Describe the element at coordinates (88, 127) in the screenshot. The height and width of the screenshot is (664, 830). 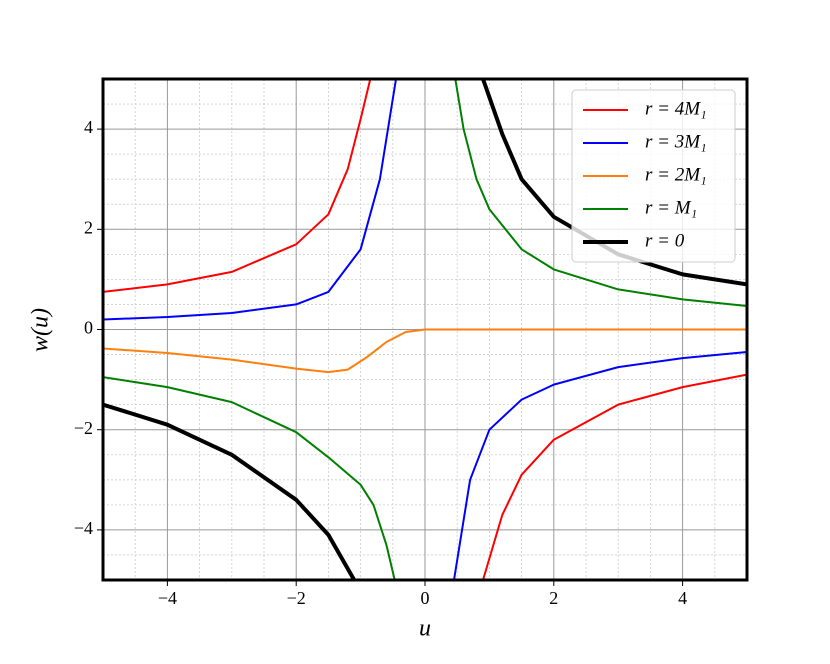
I see `y-tick-label: 4` at that location.